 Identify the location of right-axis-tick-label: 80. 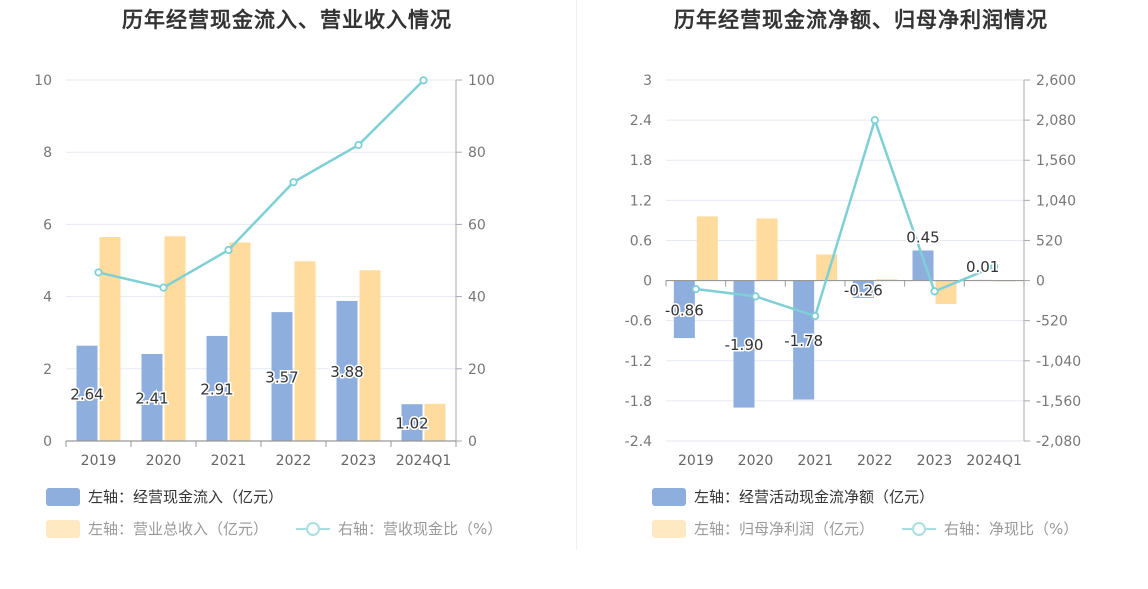
(477, 153).